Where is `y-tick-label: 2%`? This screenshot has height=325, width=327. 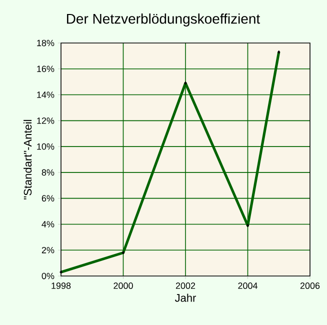 y-tick-label: 2% is located at coordinates (48, 250).